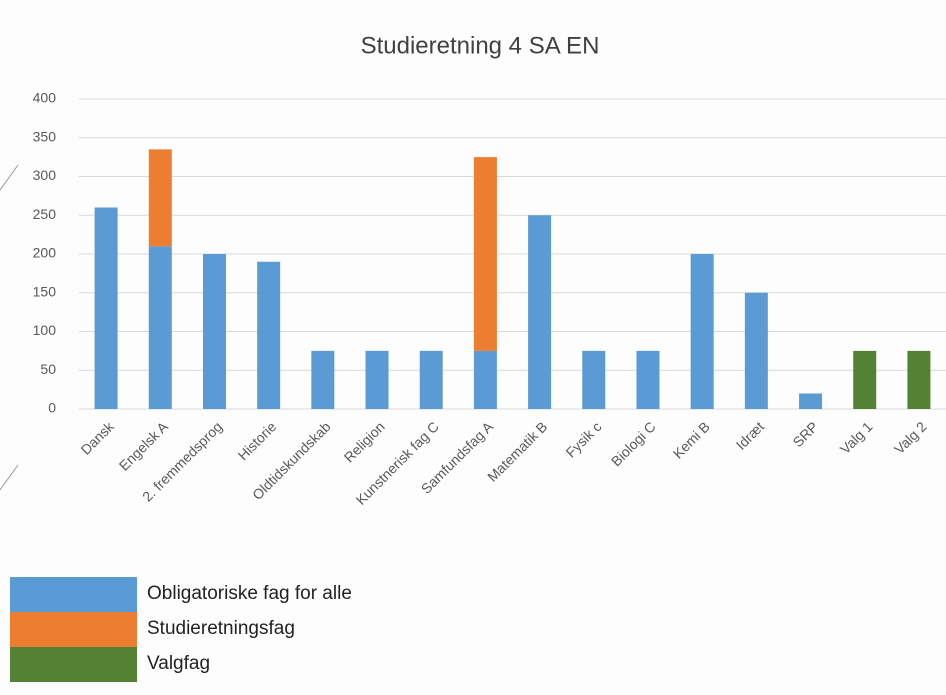  I want to click on legend-label: Obligatoriske fag for alle, so click(249, 593).